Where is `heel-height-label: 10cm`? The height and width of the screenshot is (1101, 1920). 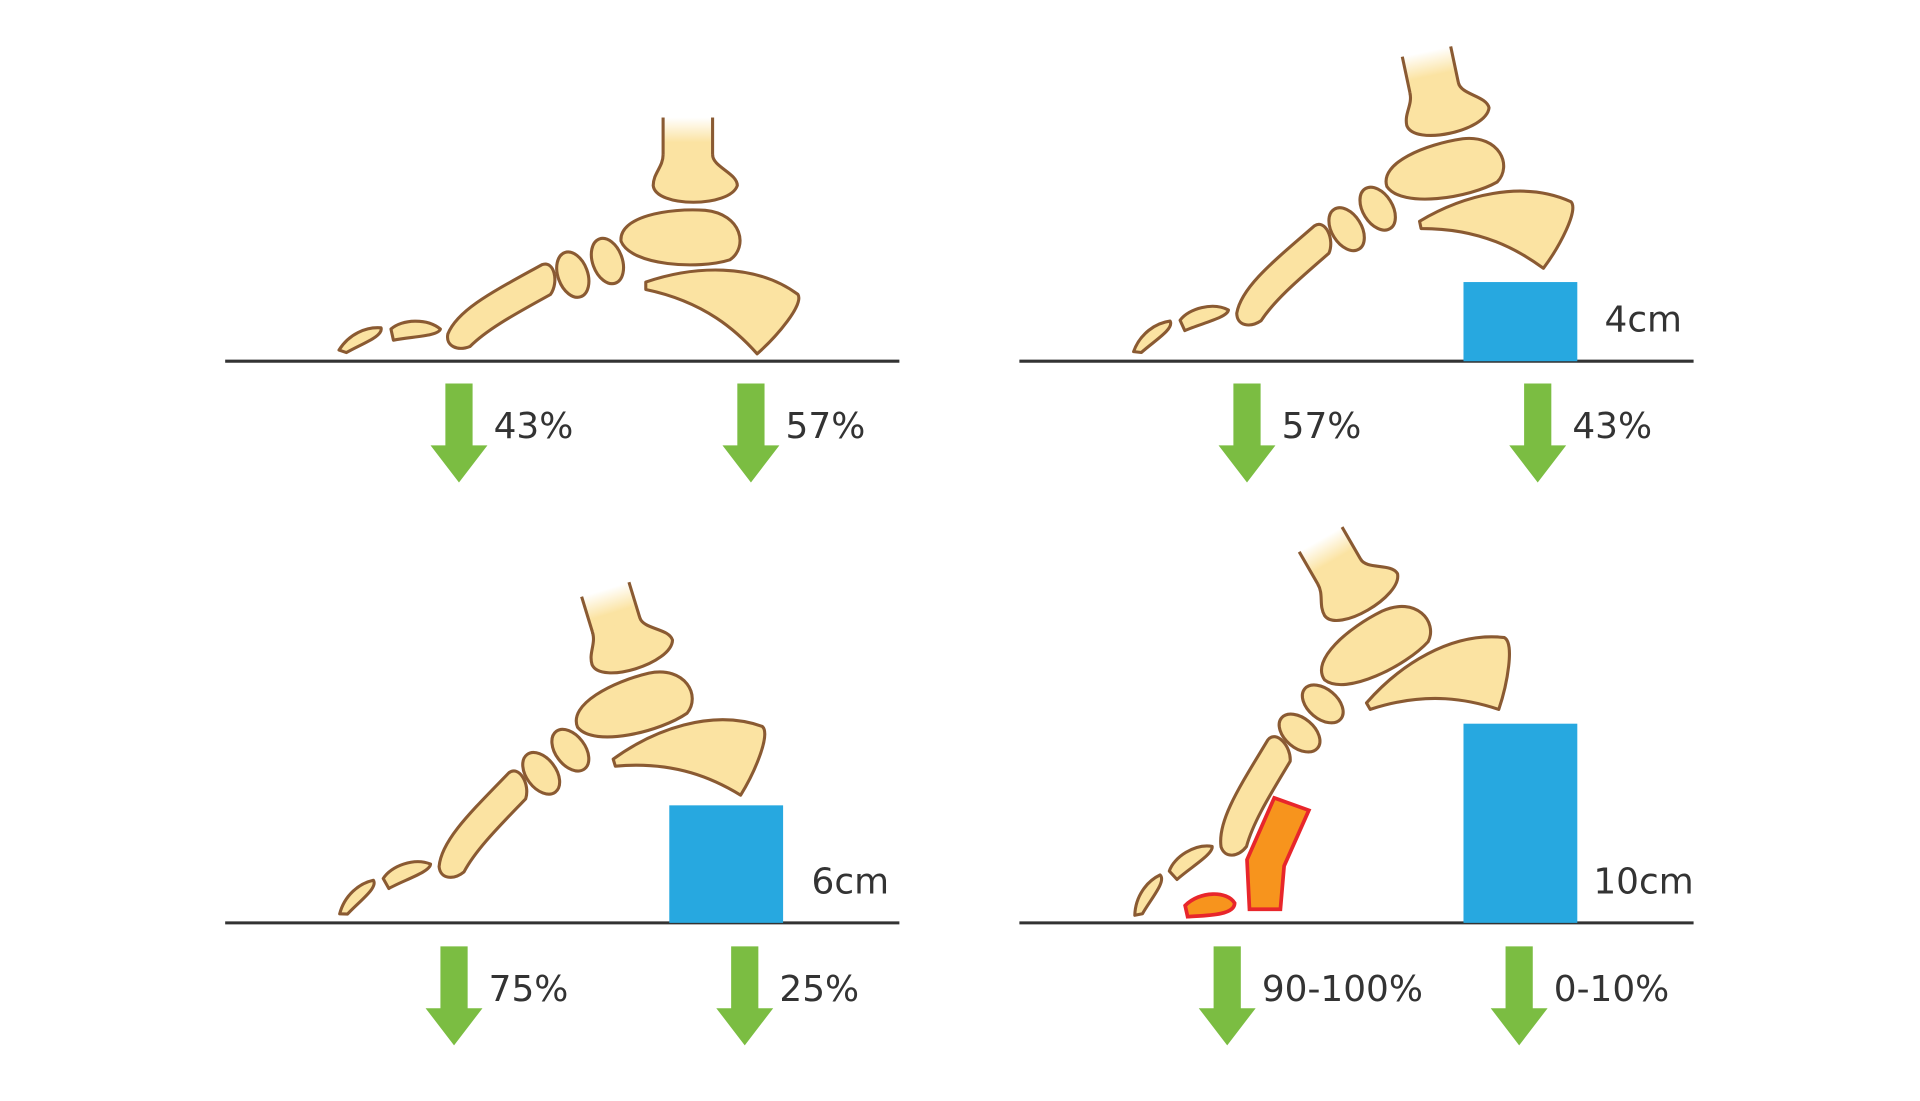
heel-height-label: 10cm is located at coordinates (1643, 881).